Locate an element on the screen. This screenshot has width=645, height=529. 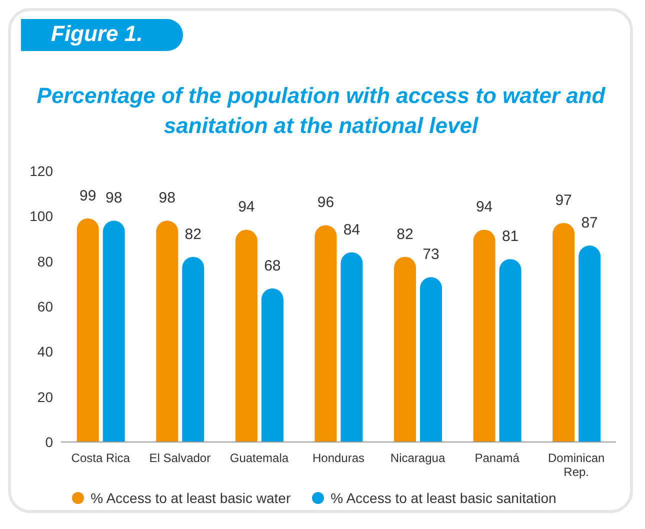
legend-label: % Access to at least basic sanitation is located at coordinates (443, 498).